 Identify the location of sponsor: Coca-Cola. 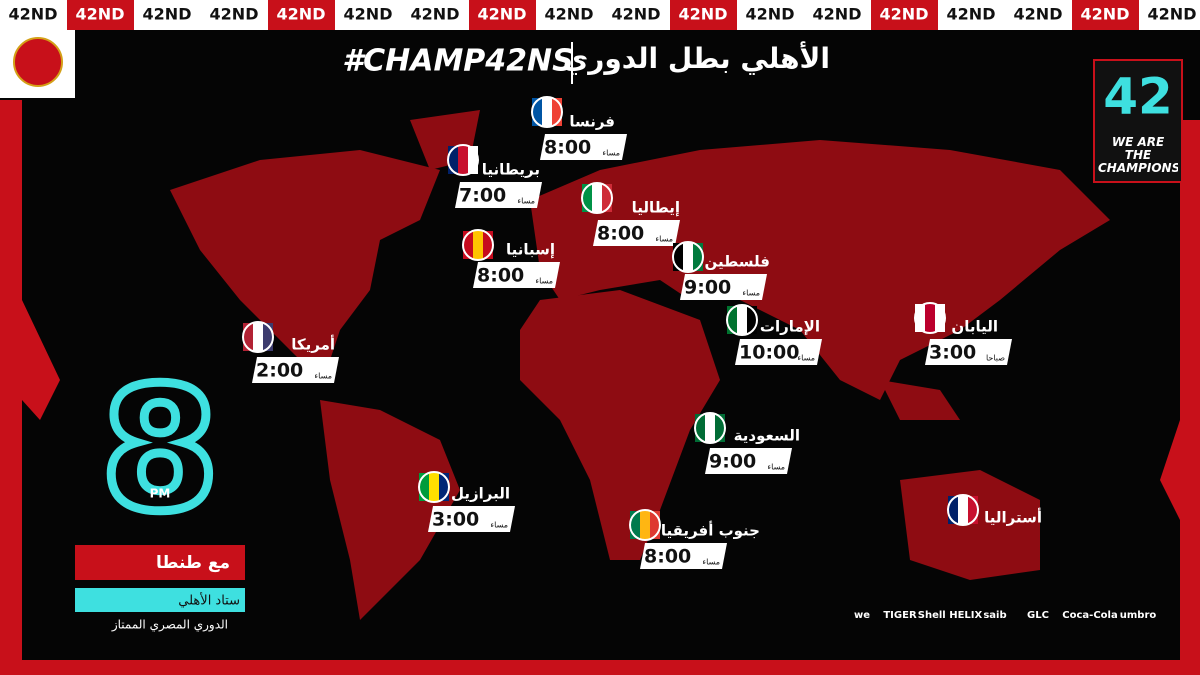
(1089, 615).